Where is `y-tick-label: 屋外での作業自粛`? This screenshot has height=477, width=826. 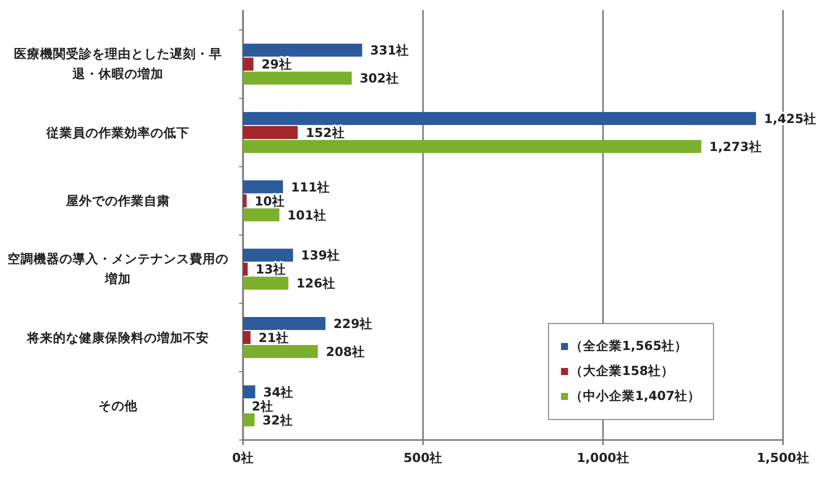
y-tick-label: 屋外での作業自粛 is located at coordinates (117, 201).